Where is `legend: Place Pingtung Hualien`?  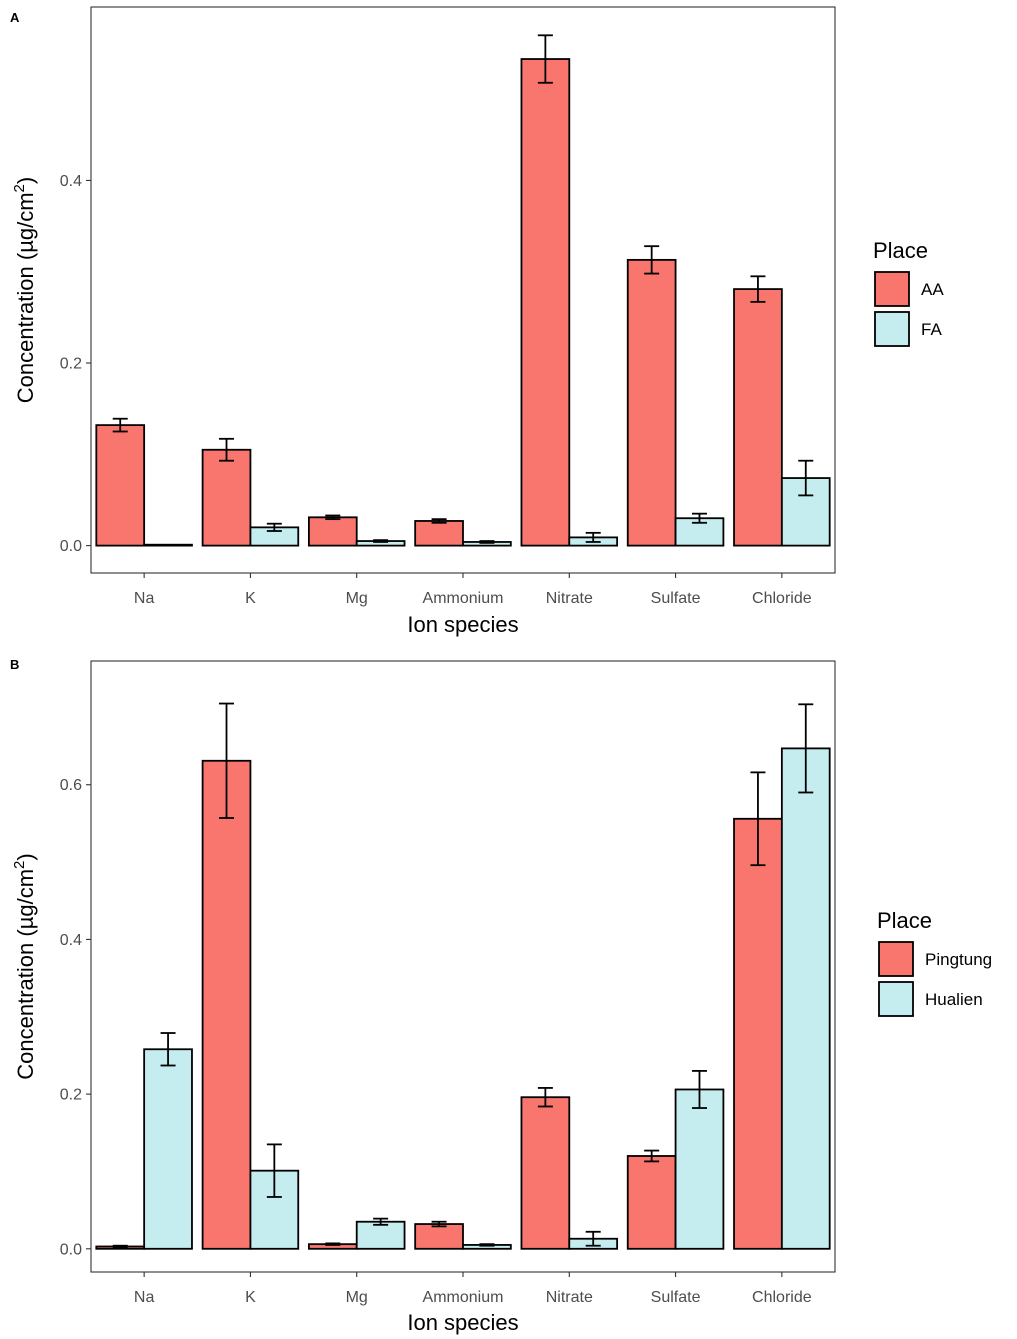
legend: Place Pingtung Hualien is located at coordinates (934, 962).